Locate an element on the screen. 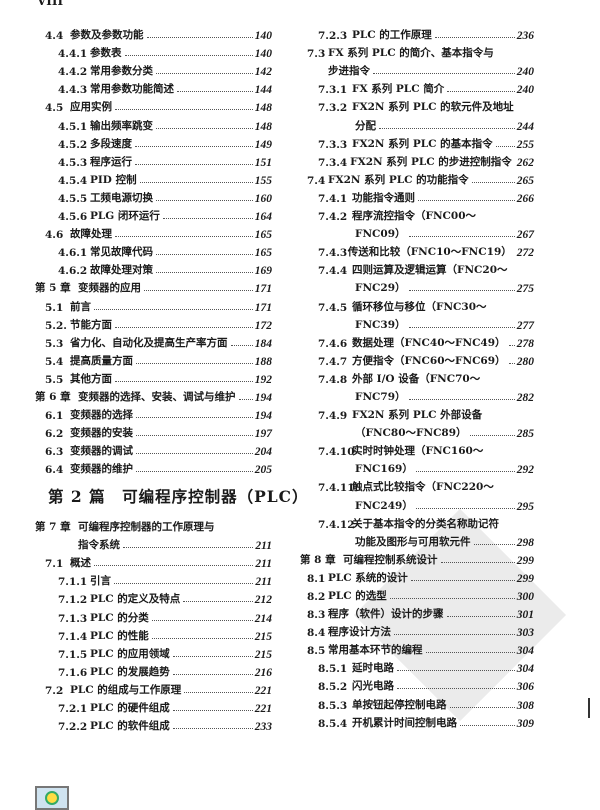 The height and width of the screenshot is (810, 600). entry-number: 8.5.1 is located at coordinates (333, 669).